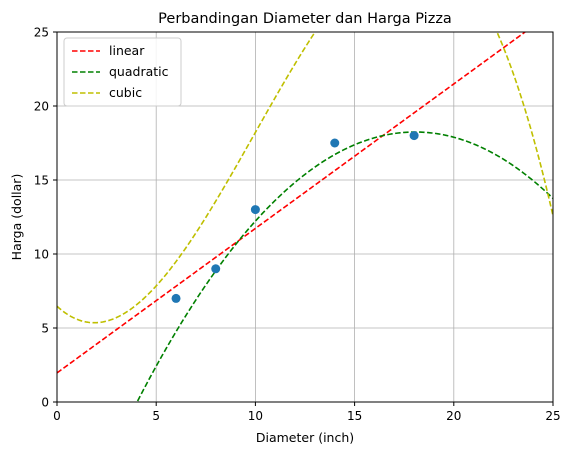  I want to click on x-tick-label: 10, so click(255, 416).